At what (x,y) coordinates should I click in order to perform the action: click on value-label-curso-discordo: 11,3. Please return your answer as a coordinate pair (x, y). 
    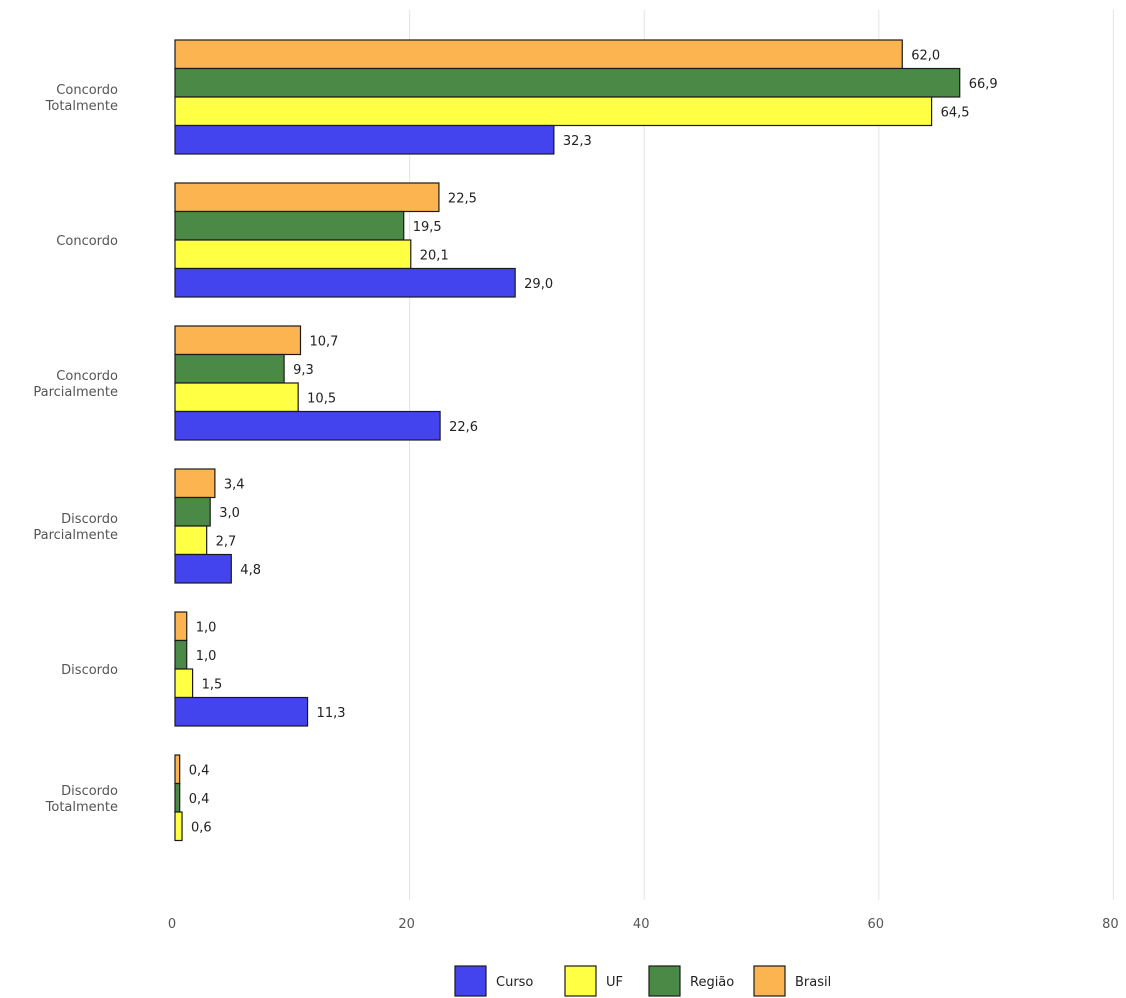
    Looking at the image, I should click on (331, 713).